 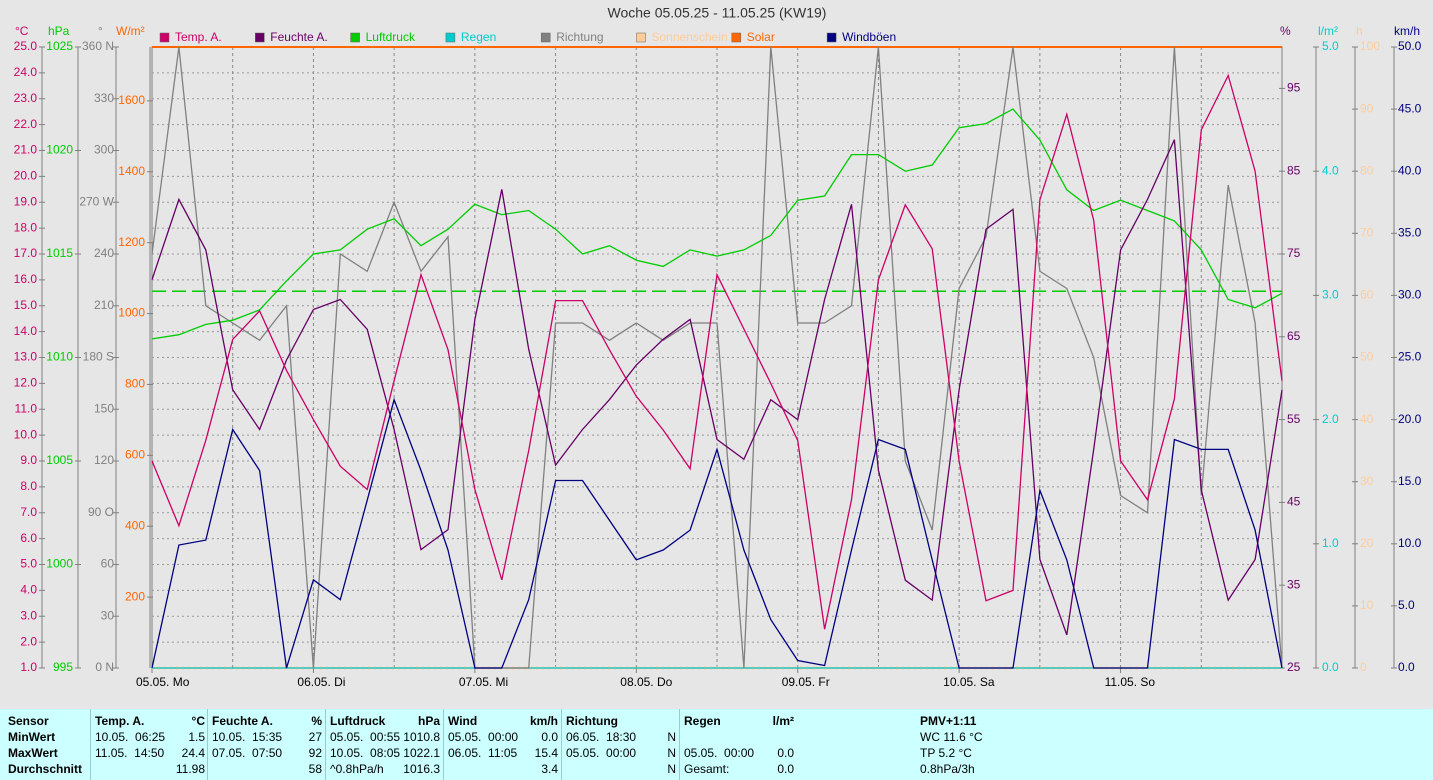 I want to click on y-tick-label: 1000, so click(x=59, y=564).